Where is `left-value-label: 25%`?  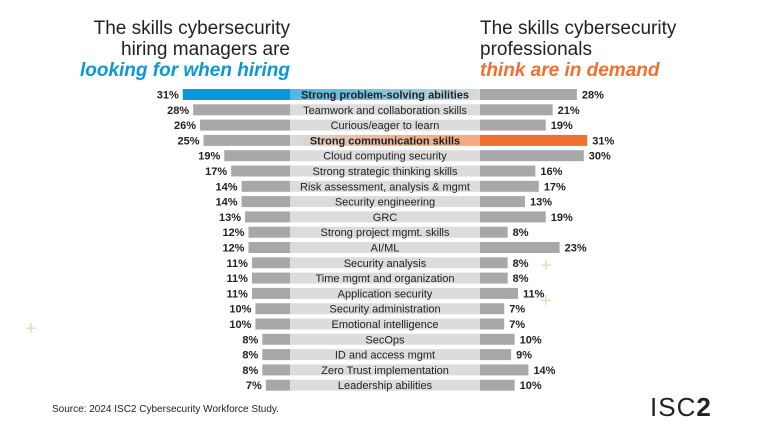
left-value-label: 25% is located at coordinates (188, 141).